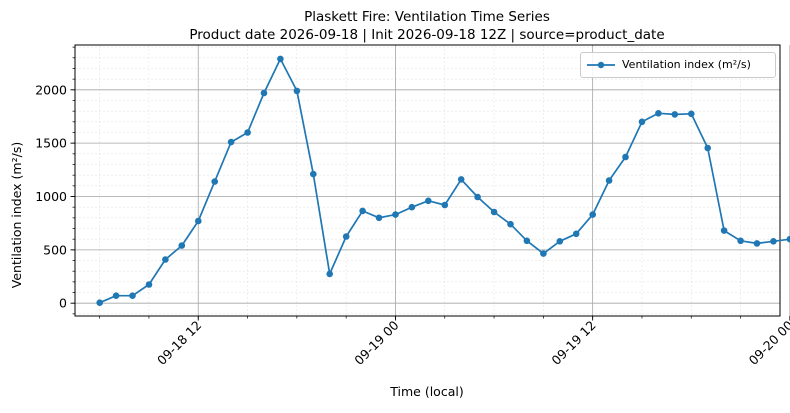  I want to click on chart-title: Plaskett Fire: Ventilation Time Series, so click(427, 17).